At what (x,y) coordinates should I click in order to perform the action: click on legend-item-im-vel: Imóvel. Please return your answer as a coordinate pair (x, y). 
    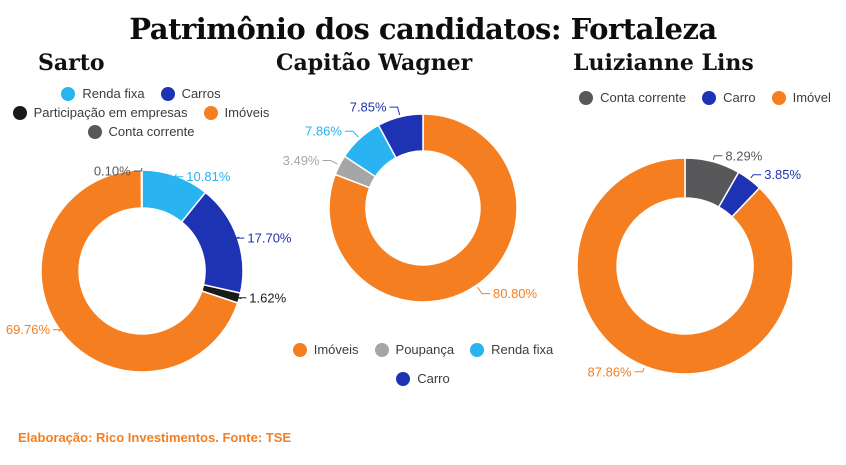
    Looking at the image, I should click on (801, 97).